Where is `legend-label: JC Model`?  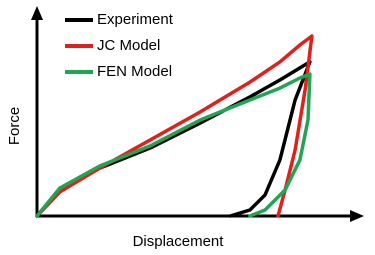 legend-label: JC Model is located at coordinates (128, 45).